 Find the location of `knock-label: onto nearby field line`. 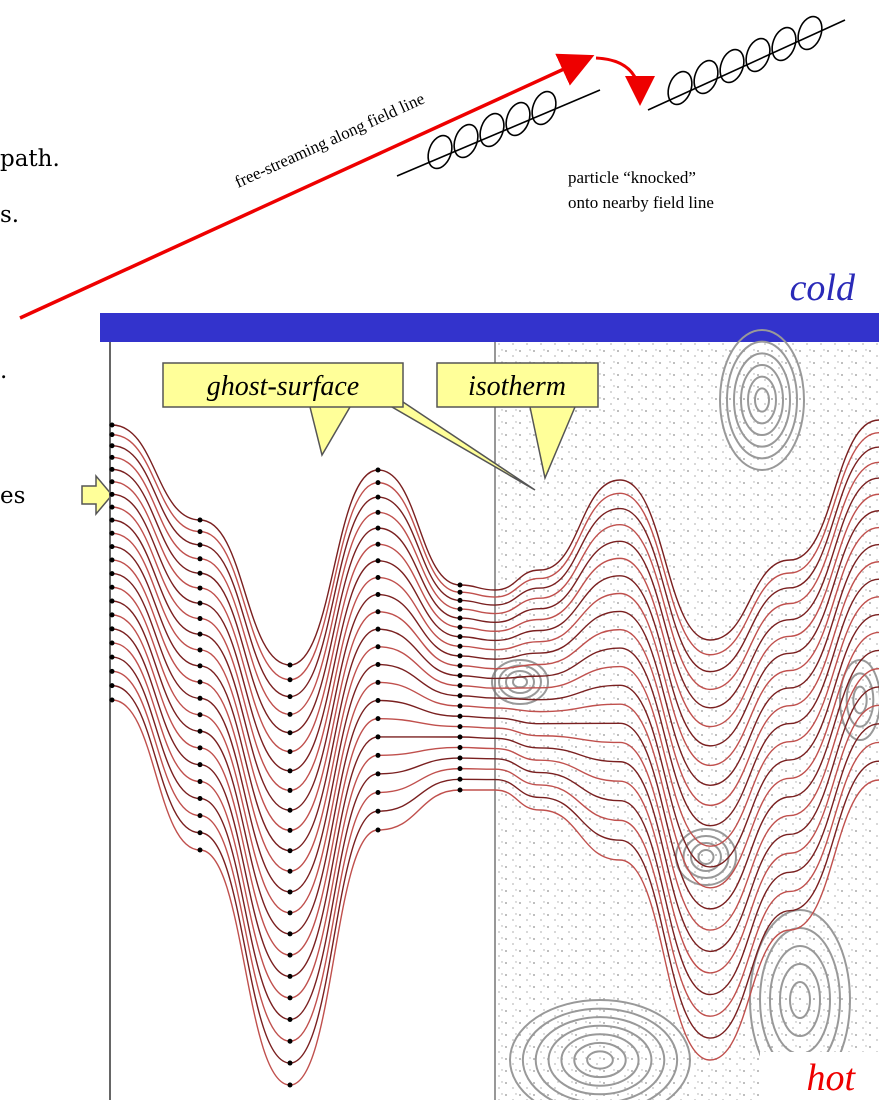

knock-label: onto nearby field line is located at coordinates (641, 202).